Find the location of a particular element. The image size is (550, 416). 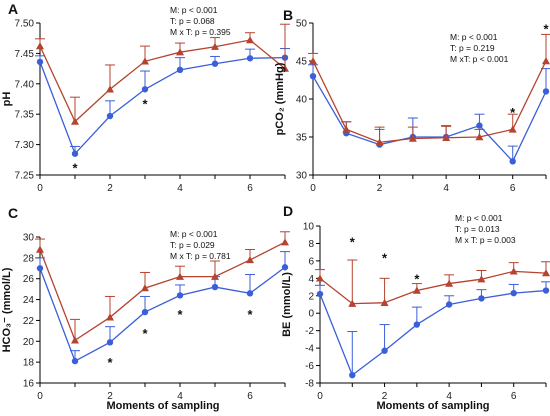

panel-c-ytick-label: 26 is located at coordinates (29, 279).